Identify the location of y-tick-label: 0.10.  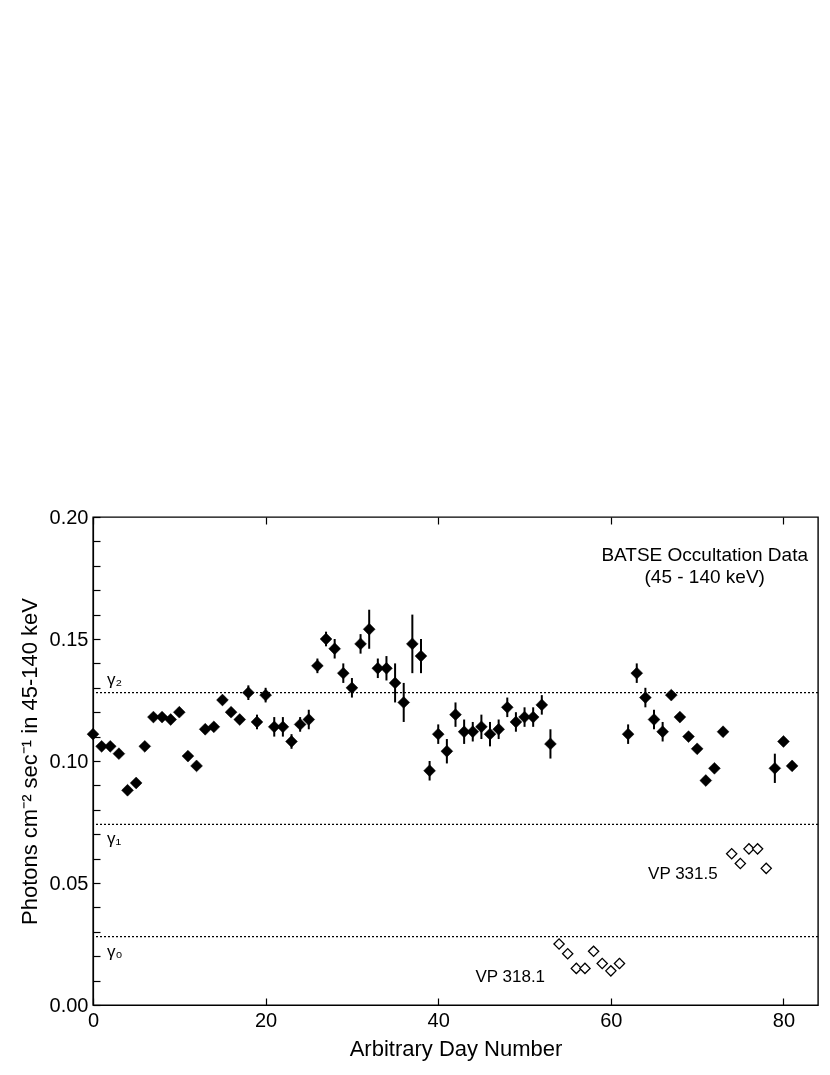
(69, 760).